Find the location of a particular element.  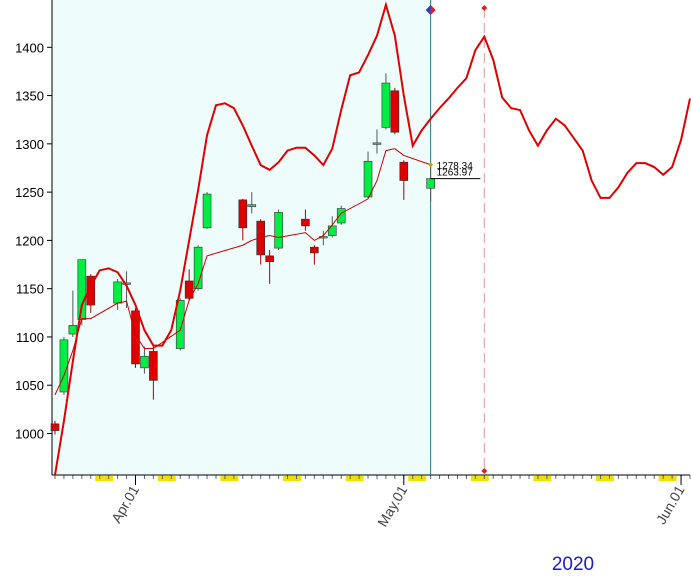

y-tick-label: 1000 is located at coordinates (29, 433).